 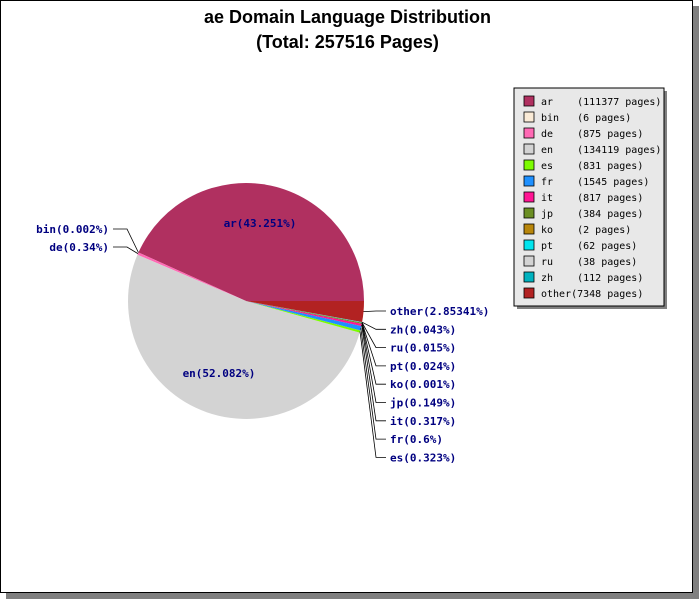 What do you see at coordinates (592, 278) in the screenshot?
I see `legend-entry-zh: zh (112 pages)` at bounding box center [592, 278].